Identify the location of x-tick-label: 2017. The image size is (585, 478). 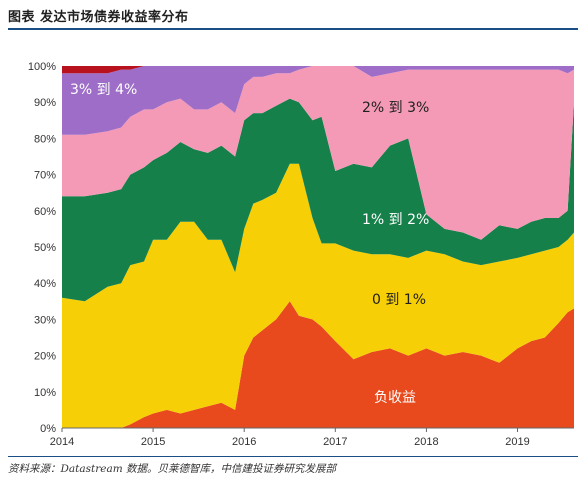
(335, 442).